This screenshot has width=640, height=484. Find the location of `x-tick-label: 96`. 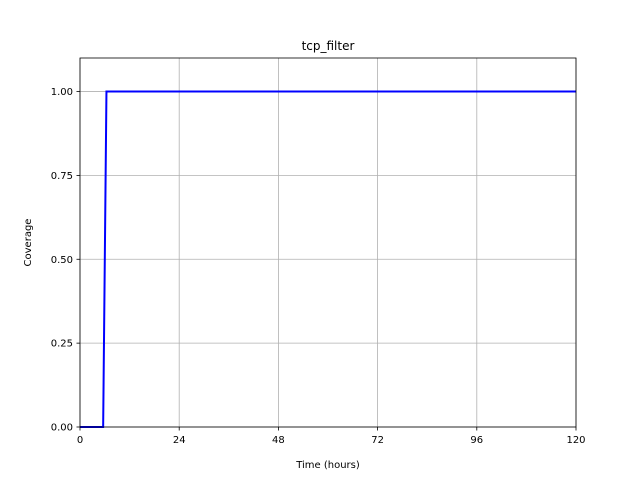

x-tick-label: 96 is located at coordinates (476, 440).